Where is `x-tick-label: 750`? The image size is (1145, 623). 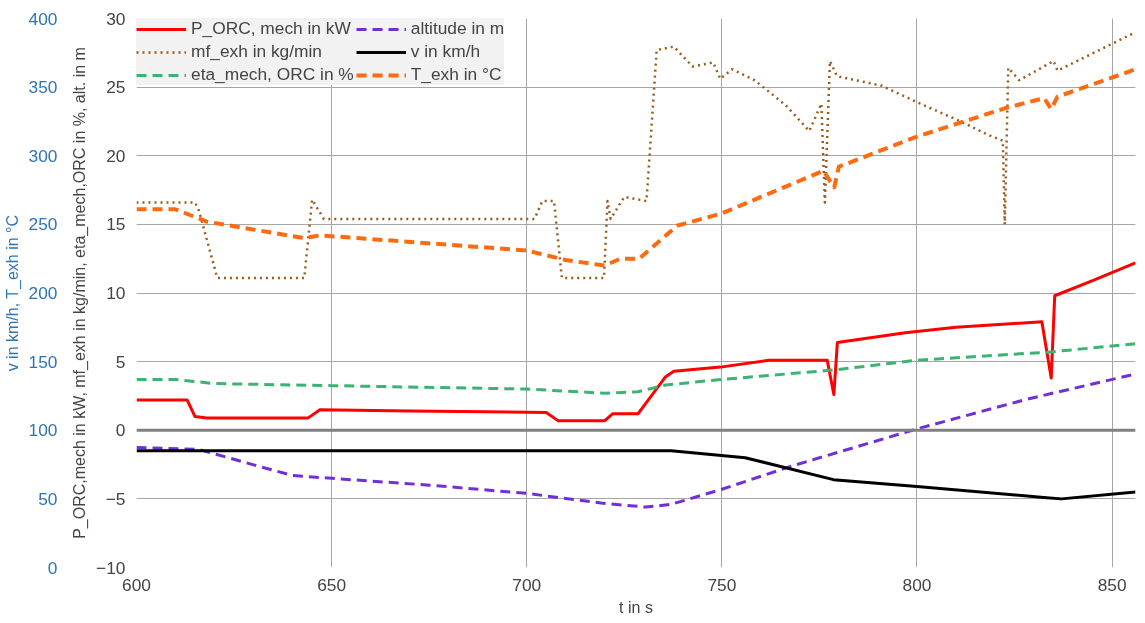
x-tick-label: 750 is located at coordinates (722, 584).